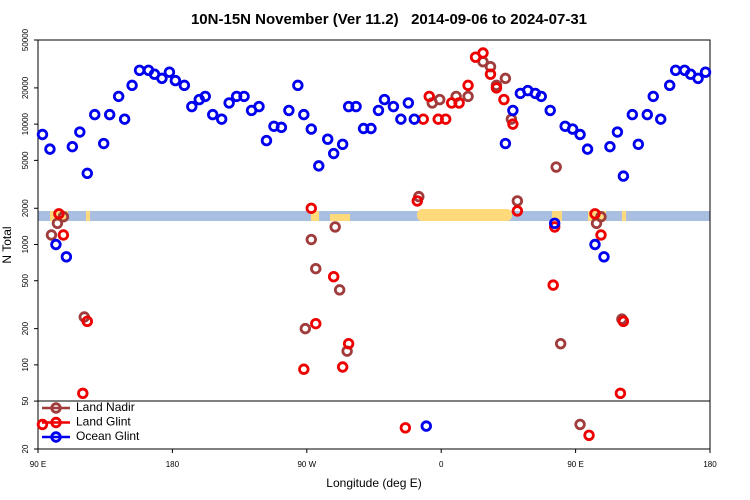 This screenshot has height=500, width=750. I want to click on y-tick-label: 100, so click(25, 365).